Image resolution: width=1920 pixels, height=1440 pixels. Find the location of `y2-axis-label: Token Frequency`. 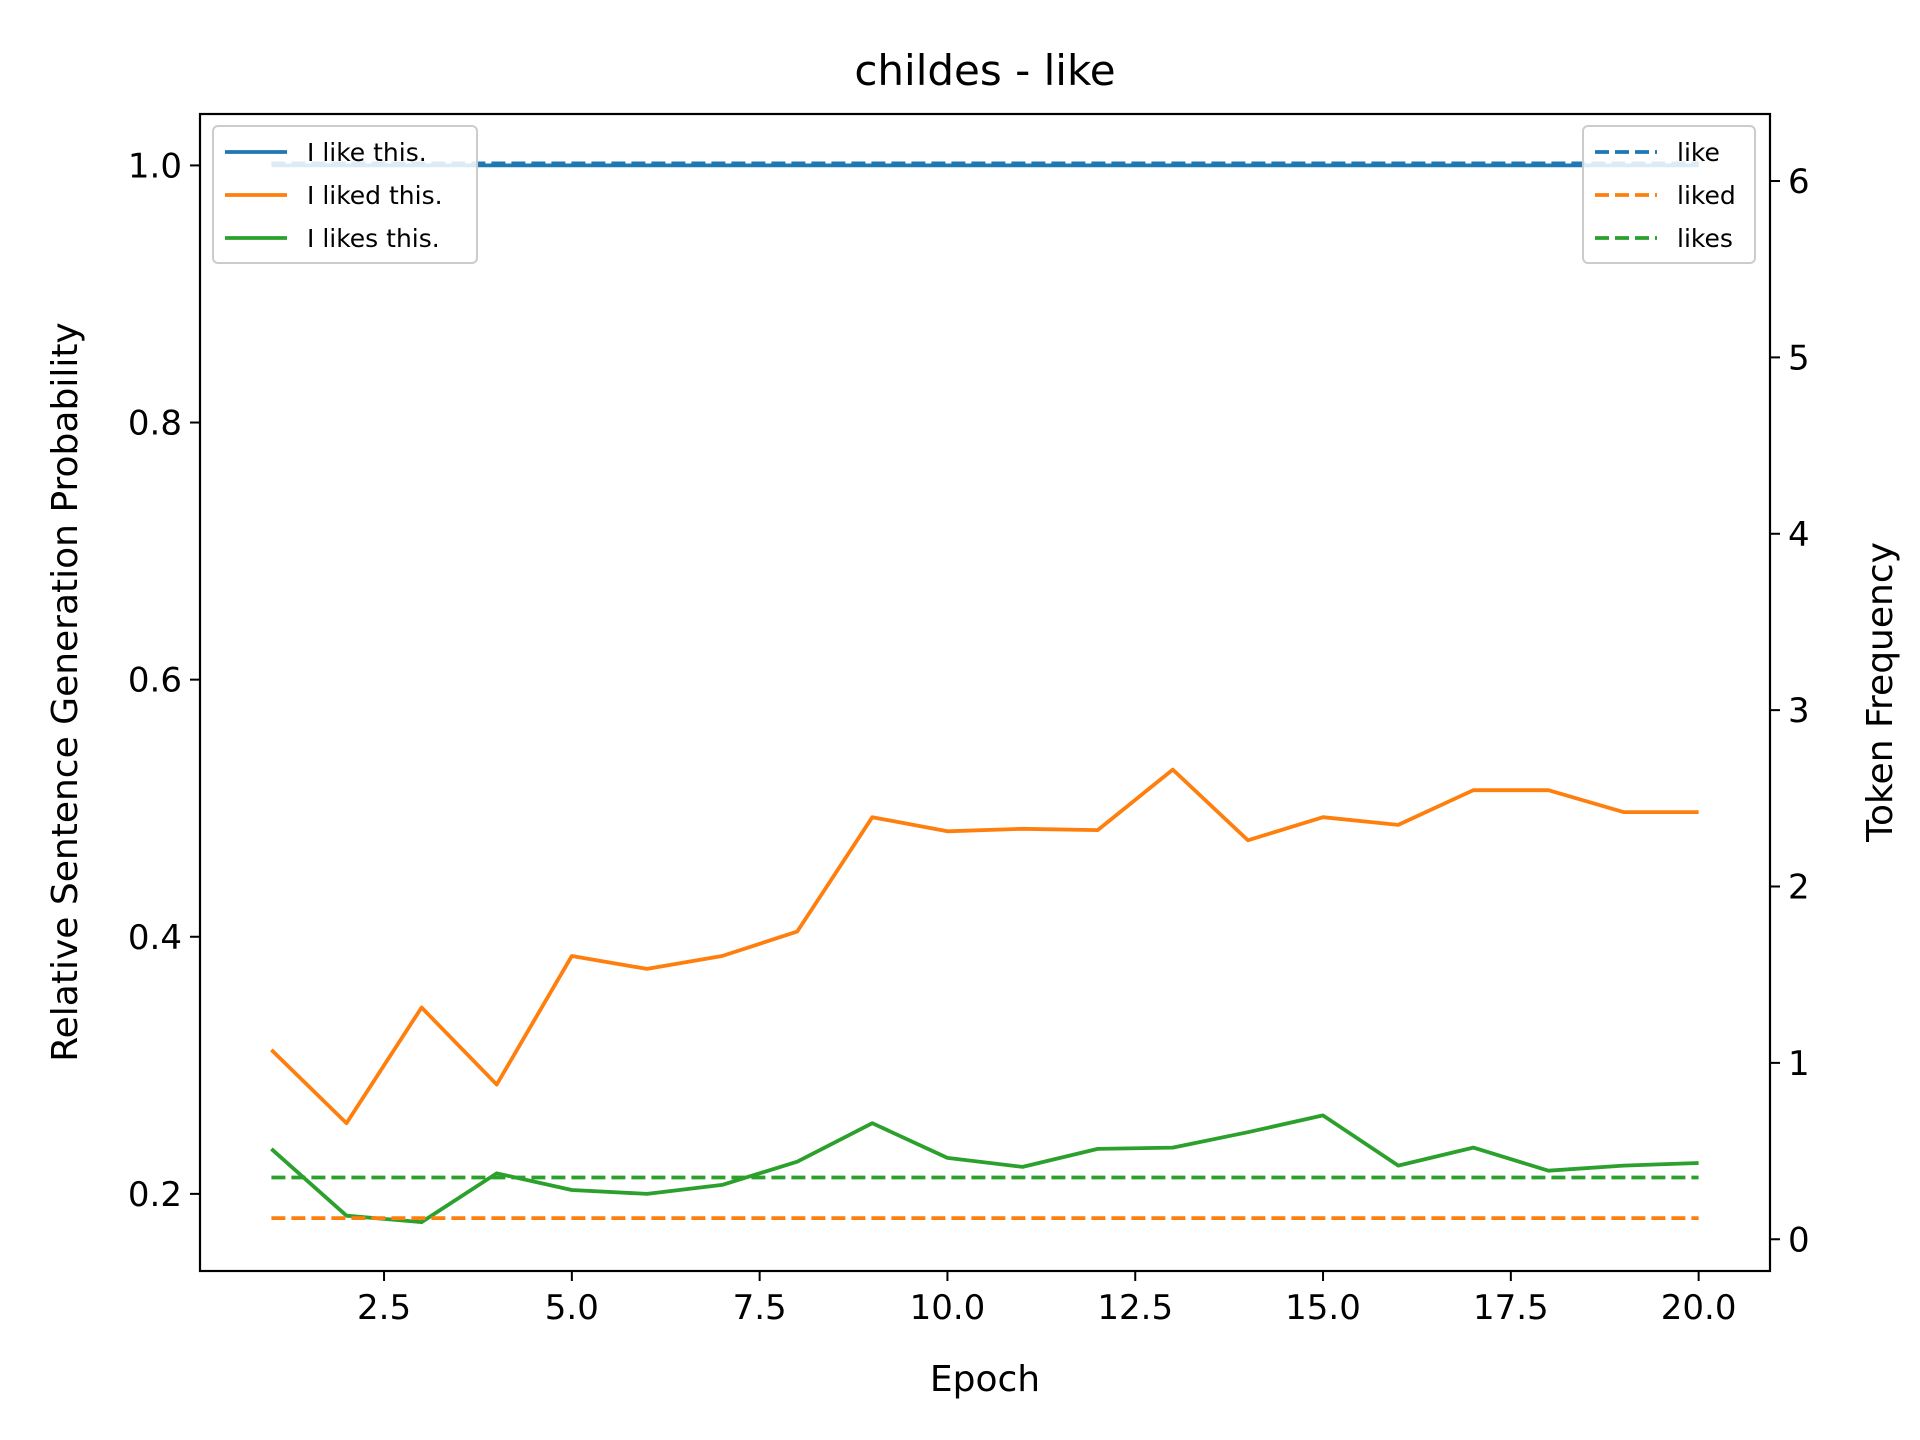

y2-axis-label: Token Frequency is located at coordinates (1880, 692).